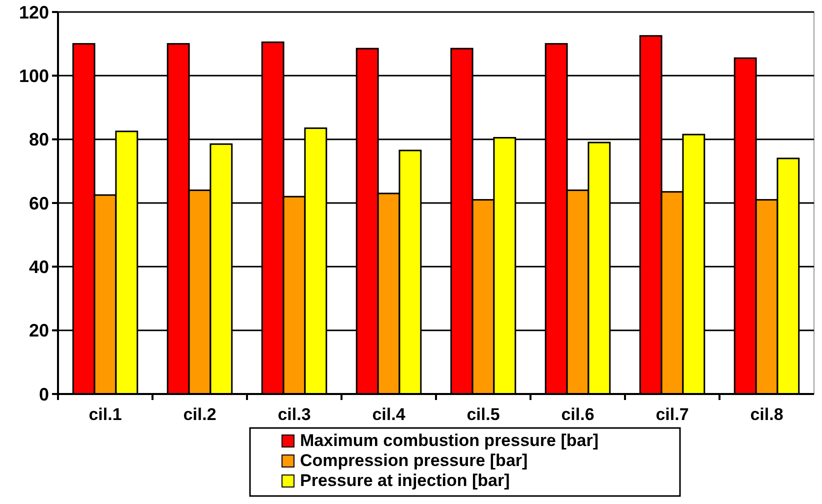 The image size is (822, 504). Describe the element at coordinates (449, 440) in the screenshot. I see `legend-label: Maximum combustion pressure [bar]` at that location.